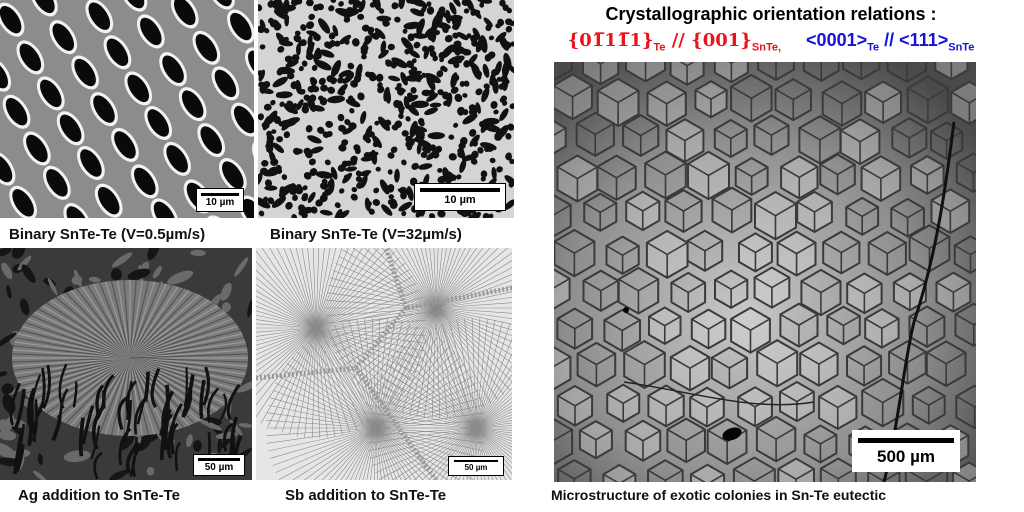 The image size is (1024, 512). Describe the element at coordinates (674, 42) in the screenshot. I see `relation-red: {01̅11̅1}Te // {001}SnTe,` at that location.